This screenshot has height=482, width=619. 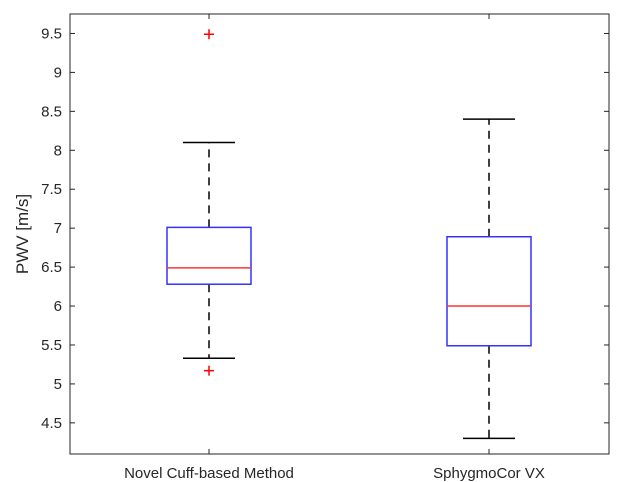 I want to click on y-tick-label: 9, so click(x=58, y=72).